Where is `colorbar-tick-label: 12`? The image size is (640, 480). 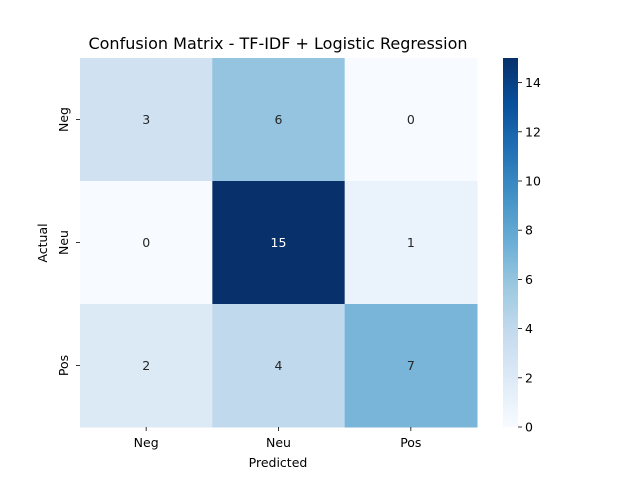 colorbar-tick-label: 12 is located at coordinates (533, 131).